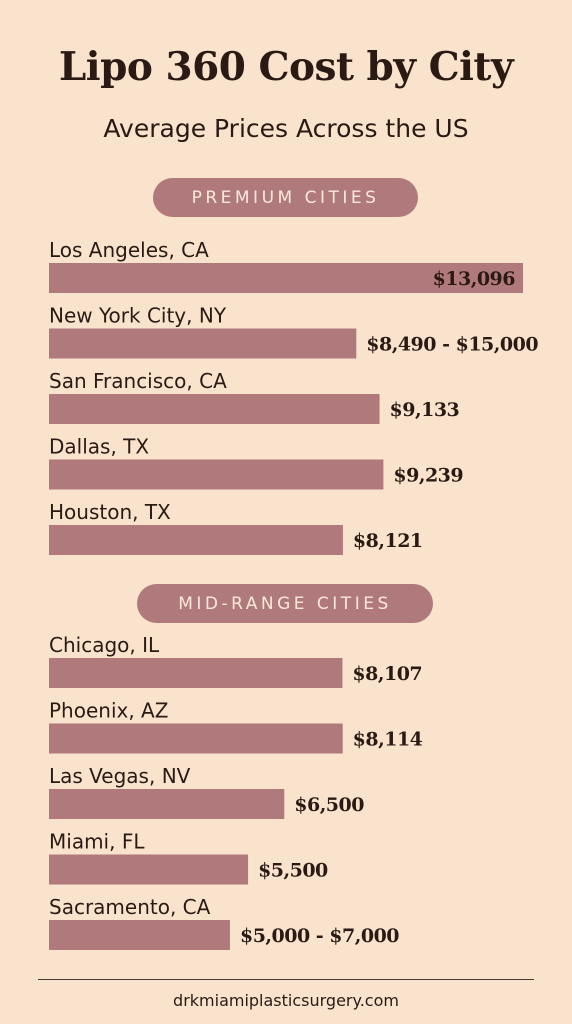 The width and height of the screenshot is (572, 1024). I want to click on value-label-las-vegas-nv: $6,500, so click(329, 805).